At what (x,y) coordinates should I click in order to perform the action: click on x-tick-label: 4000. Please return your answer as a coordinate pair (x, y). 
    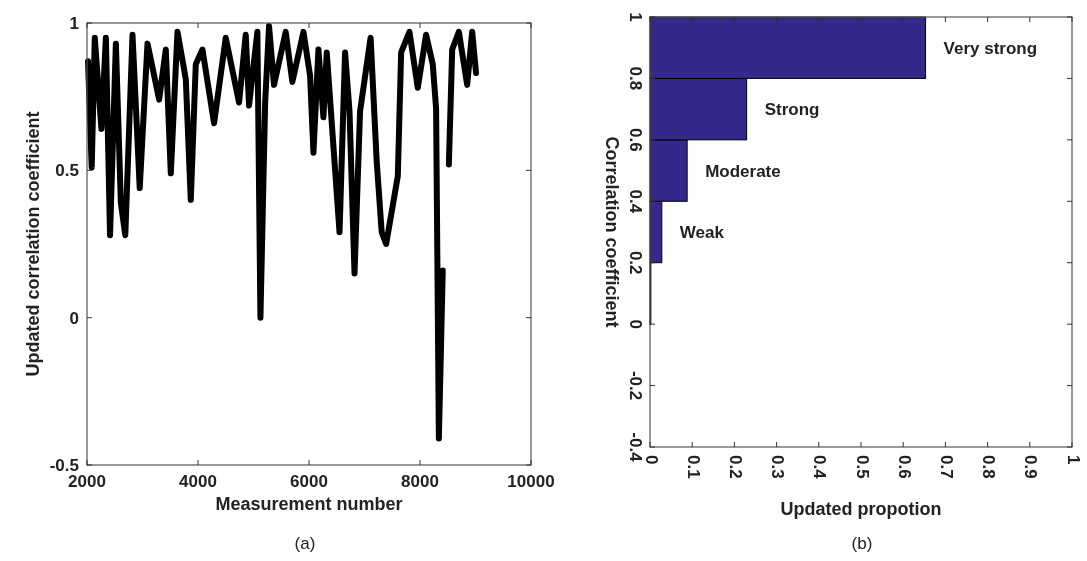
    Looking at the image, I should click on (198, 481).